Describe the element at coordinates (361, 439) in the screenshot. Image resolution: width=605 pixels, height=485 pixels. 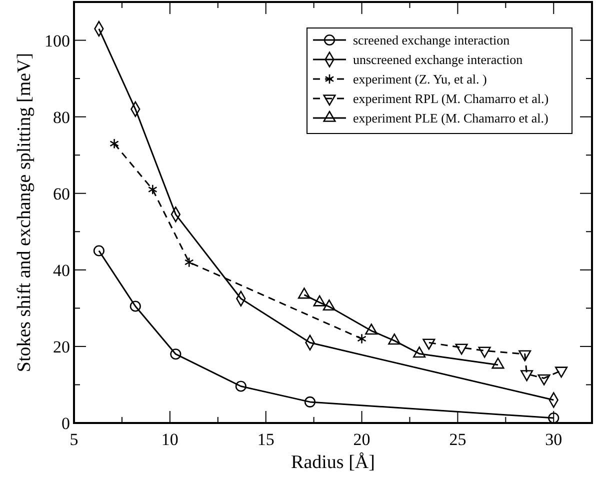
I see `x-tick-label: 20` at that location.